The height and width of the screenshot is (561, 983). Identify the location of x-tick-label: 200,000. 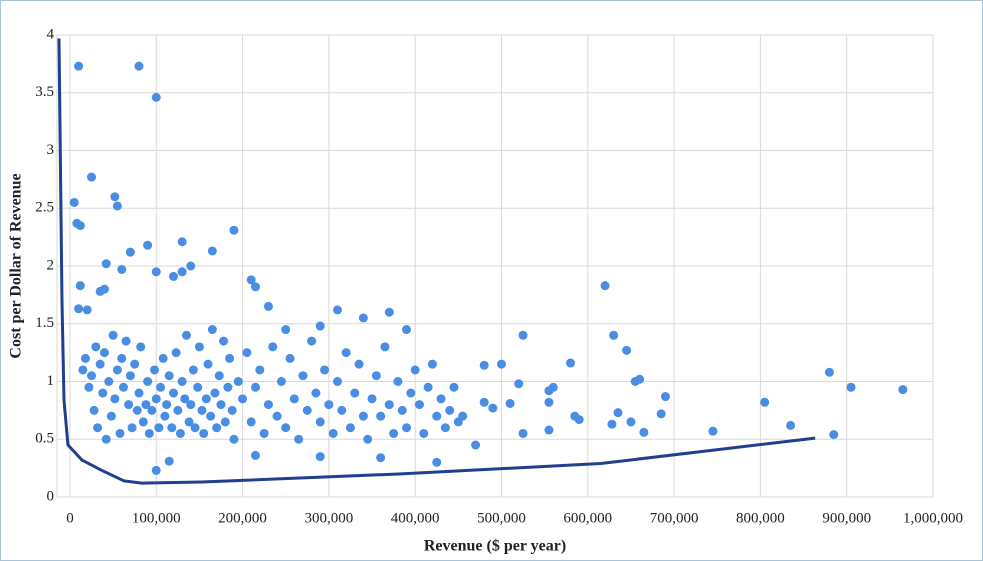
(242, 518).